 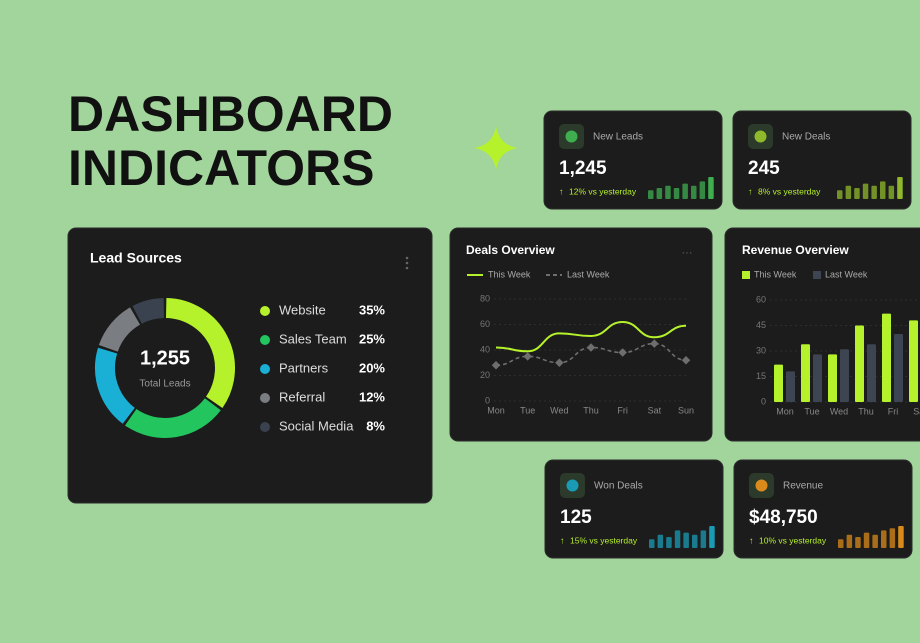 What do you see at coordinates (761, 325) in the screenshot?
I see `y-tick-label: 45` at bounding box center [761, 325].